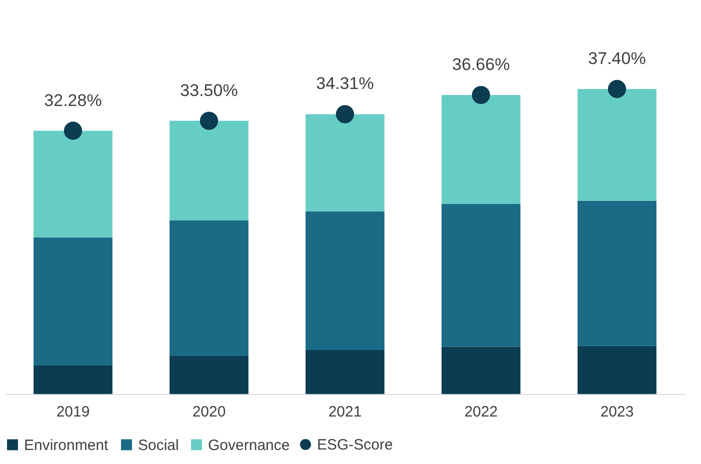 Image resolution: width=701 pixels, height=464 pixels. What do you see at coordinates (209, 412) in the screenshot?
I see `x-tick-label: 2020` at bounding box center [209, 412].